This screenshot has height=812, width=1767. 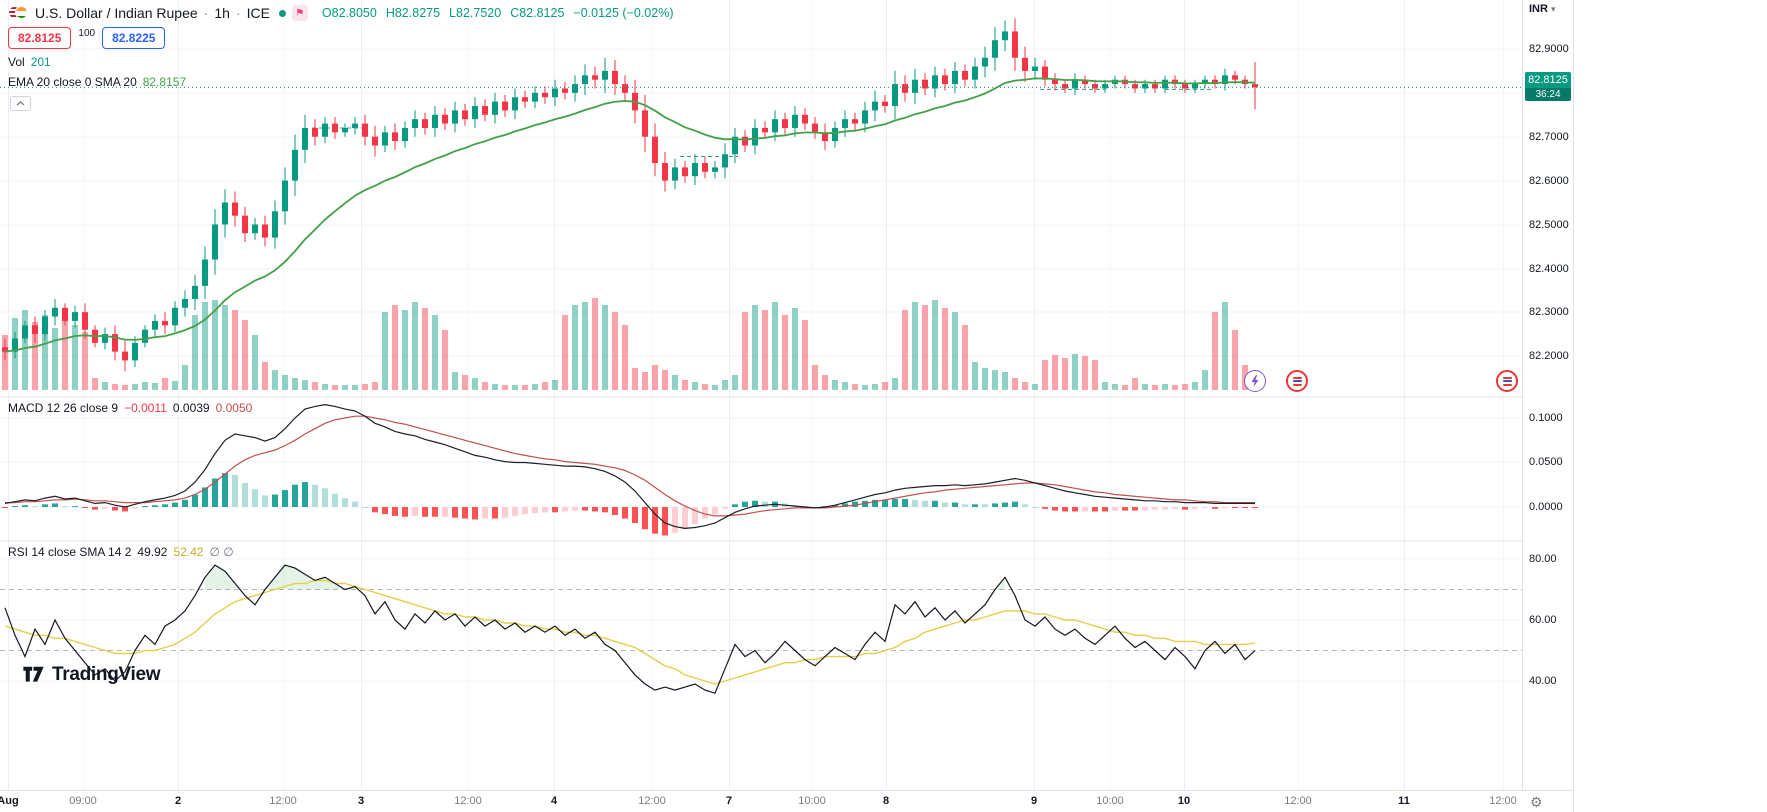 I want to click on open-value: O82.8050, so click(x=349, y=13).